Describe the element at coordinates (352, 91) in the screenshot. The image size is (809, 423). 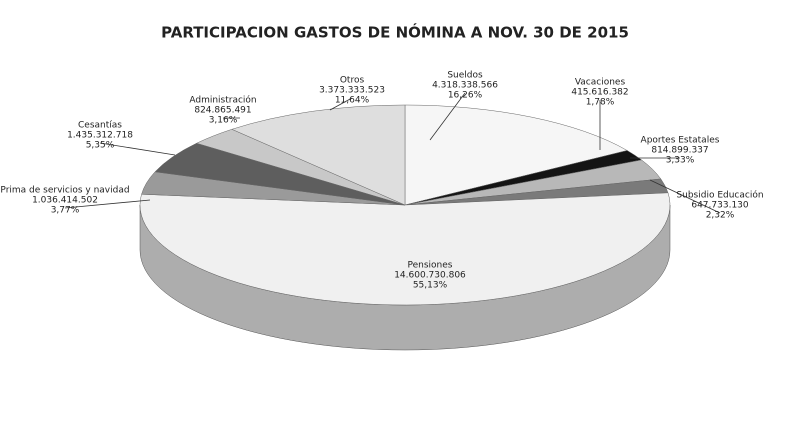
I see `amount-label: 3.373.333.523` at that location.